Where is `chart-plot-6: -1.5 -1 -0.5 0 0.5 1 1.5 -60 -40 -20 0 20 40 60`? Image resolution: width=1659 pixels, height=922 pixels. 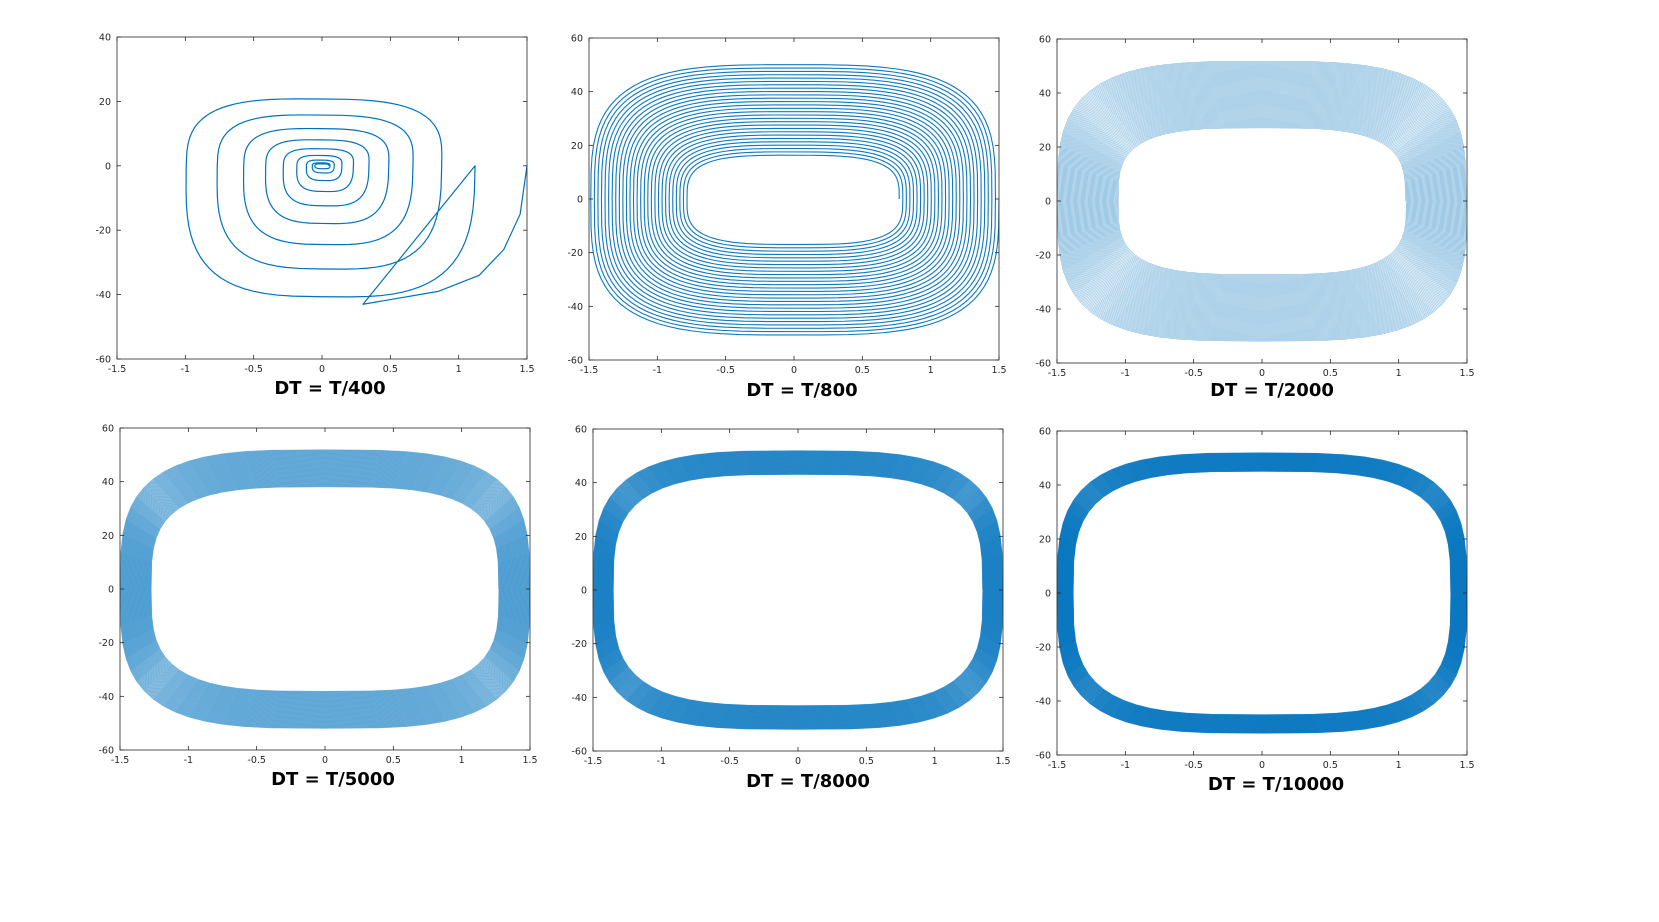 chart-plot-6: -1.5 -1 -0.5 0 0.5 1 1.5 -60 -40 -20 0 20 40 60 is located at coordinates (1254, 599).